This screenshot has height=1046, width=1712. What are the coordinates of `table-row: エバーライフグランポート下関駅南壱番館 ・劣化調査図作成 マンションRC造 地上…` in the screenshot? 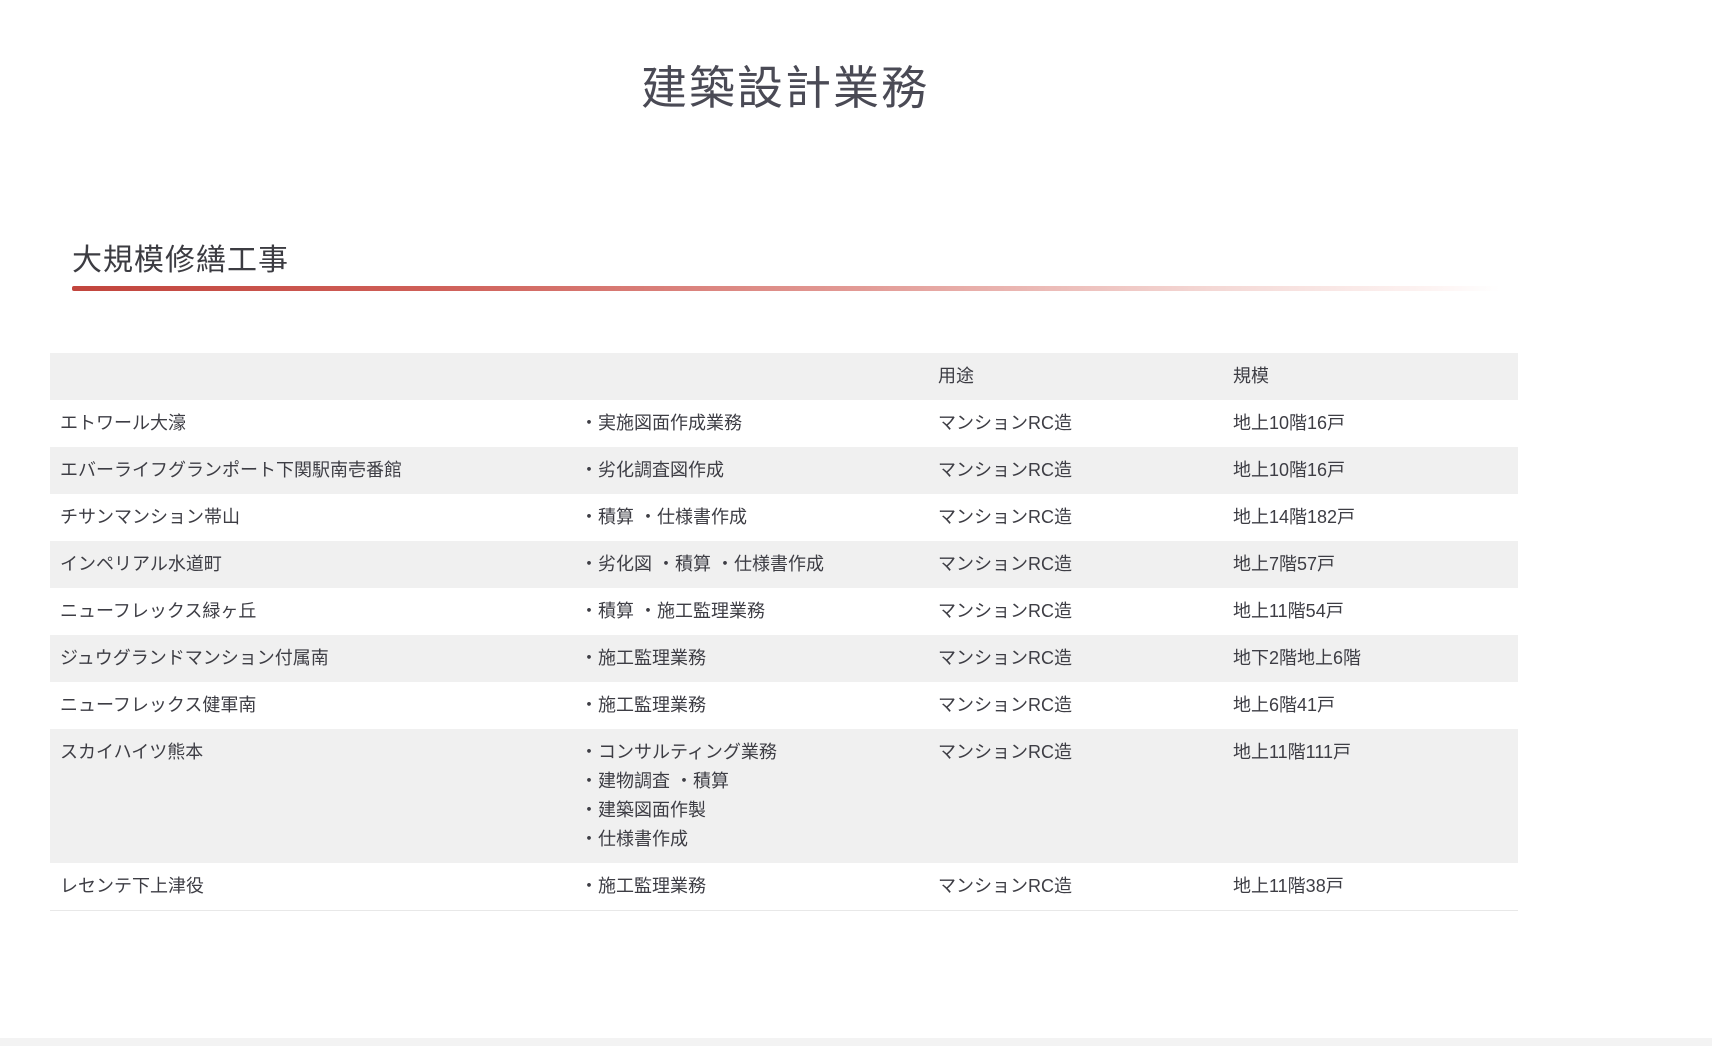 It's located at (784, 470).